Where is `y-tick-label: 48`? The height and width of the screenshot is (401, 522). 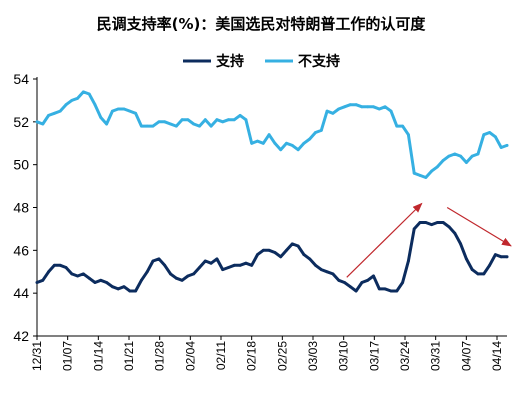
y-tick-label: 48 is located at coordinates (21, 208).